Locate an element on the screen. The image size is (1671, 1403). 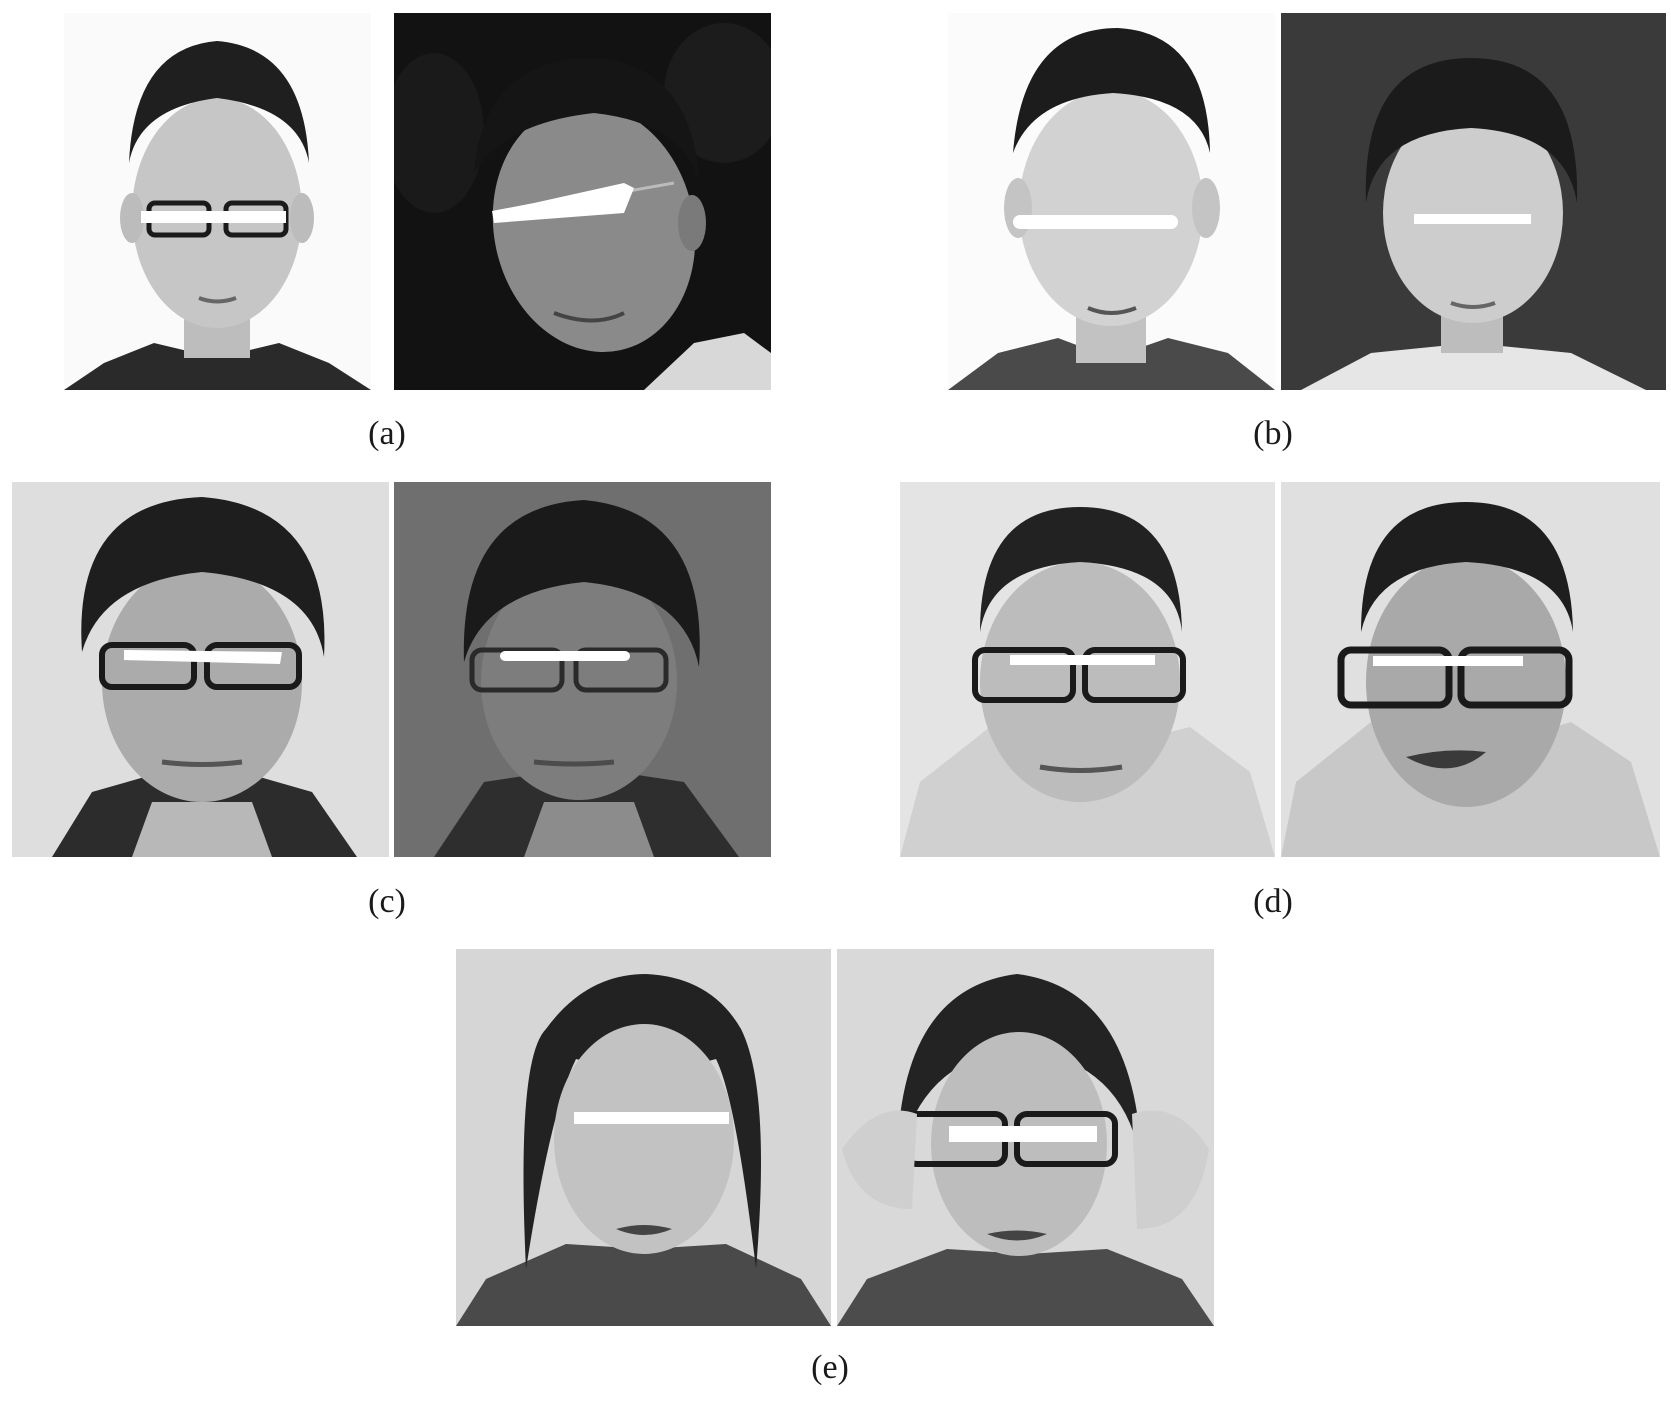
photo-e-left is located at coordinates (643, 1137).